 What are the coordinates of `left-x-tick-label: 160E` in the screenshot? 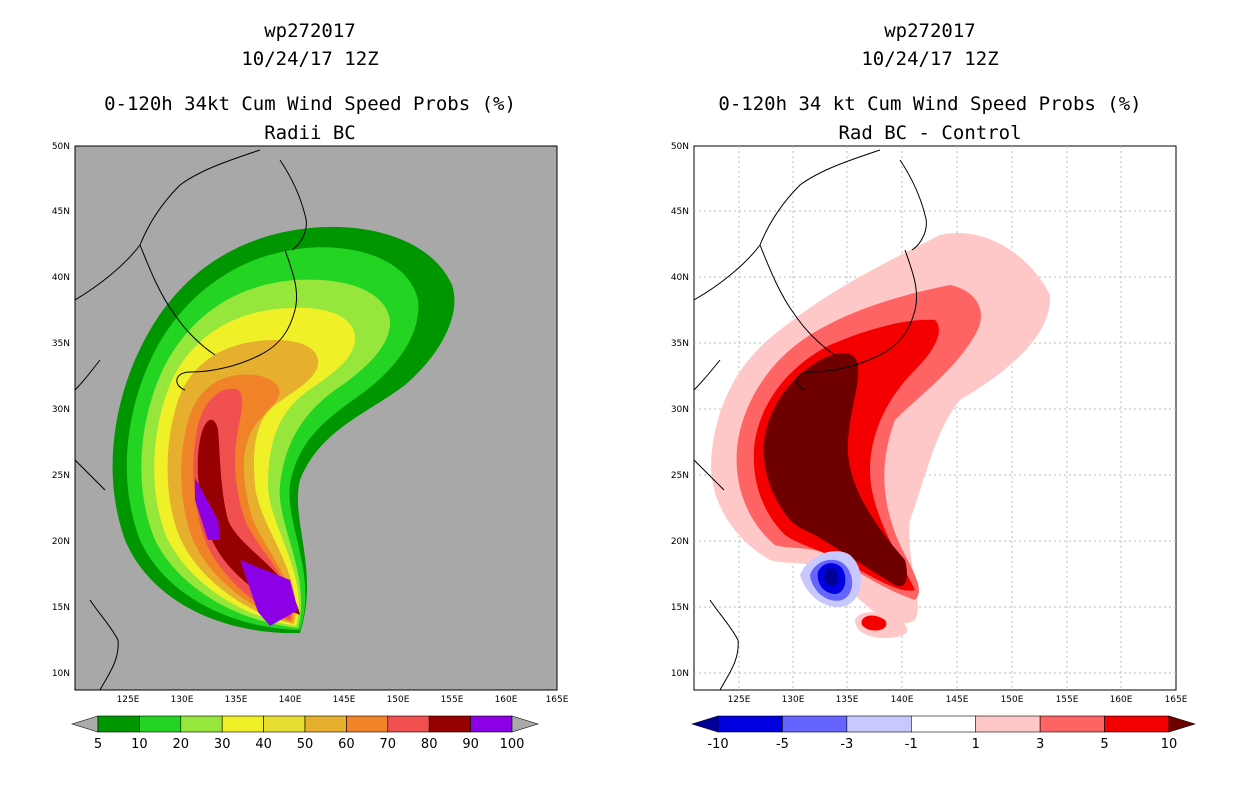 It's located at (506, 700).